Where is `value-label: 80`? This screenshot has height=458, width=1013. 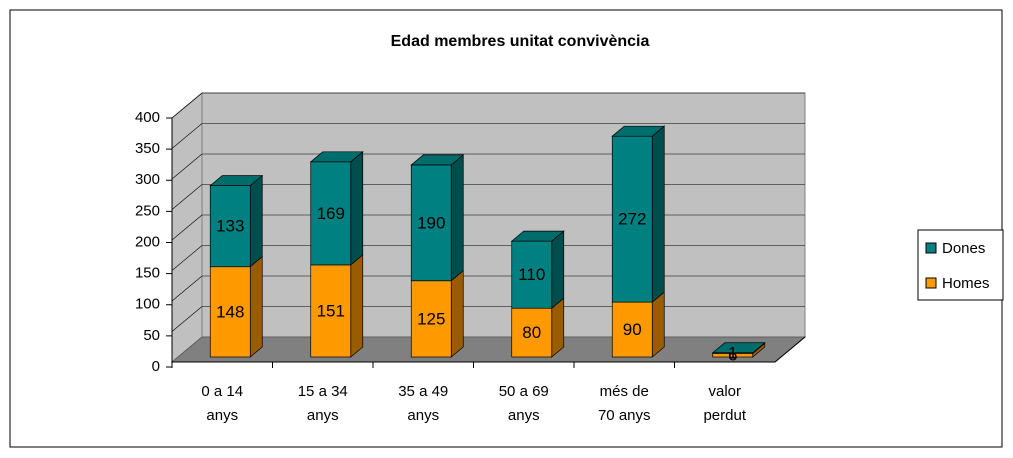
value-label: 80 is located at coordinates (531, 332).